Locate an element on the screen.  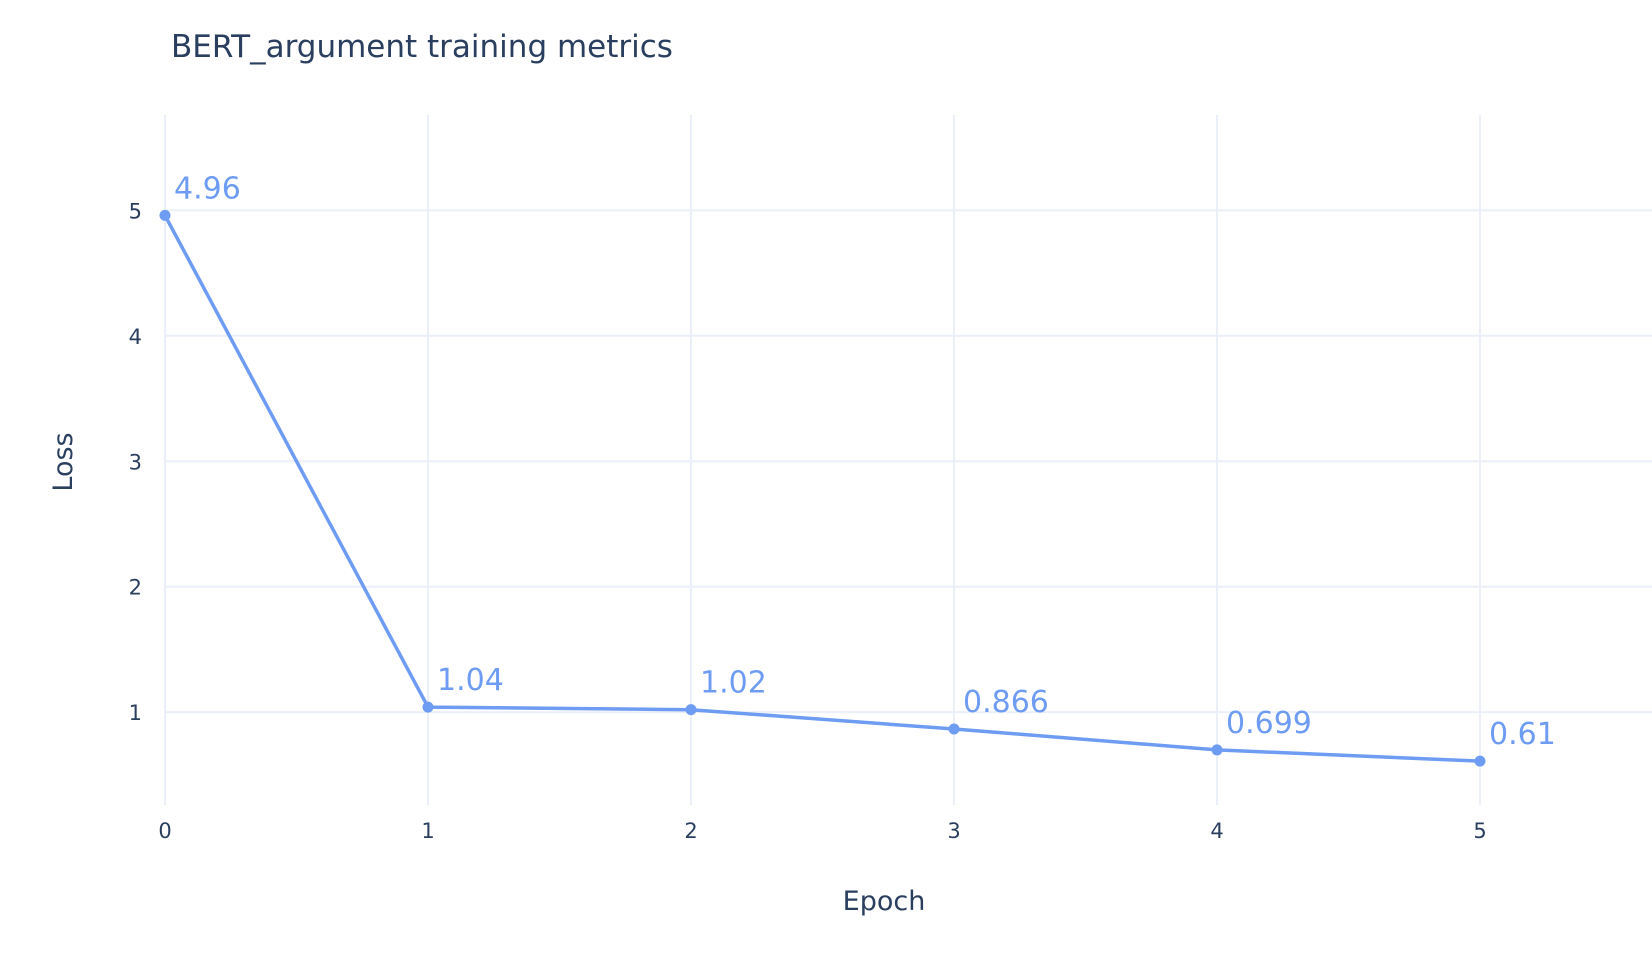
x-tick-label: 2 is located at coordinates (690, 831).